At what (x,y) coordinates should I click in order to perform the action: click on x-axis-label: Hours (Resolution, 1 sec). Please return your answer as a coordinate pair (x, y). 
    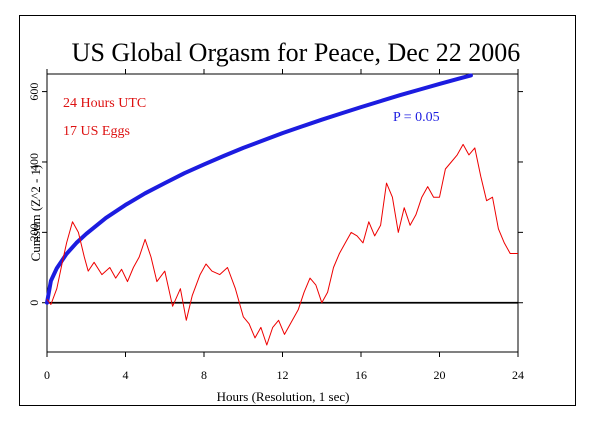
    Looking at the image, I should click on (283, 396).